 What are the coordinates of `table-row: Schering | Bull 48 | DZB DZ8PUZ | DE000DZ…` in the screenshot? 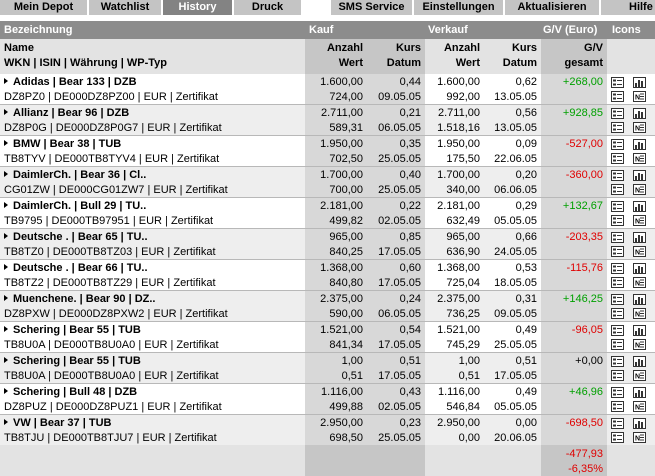 It's located at (327, 399).